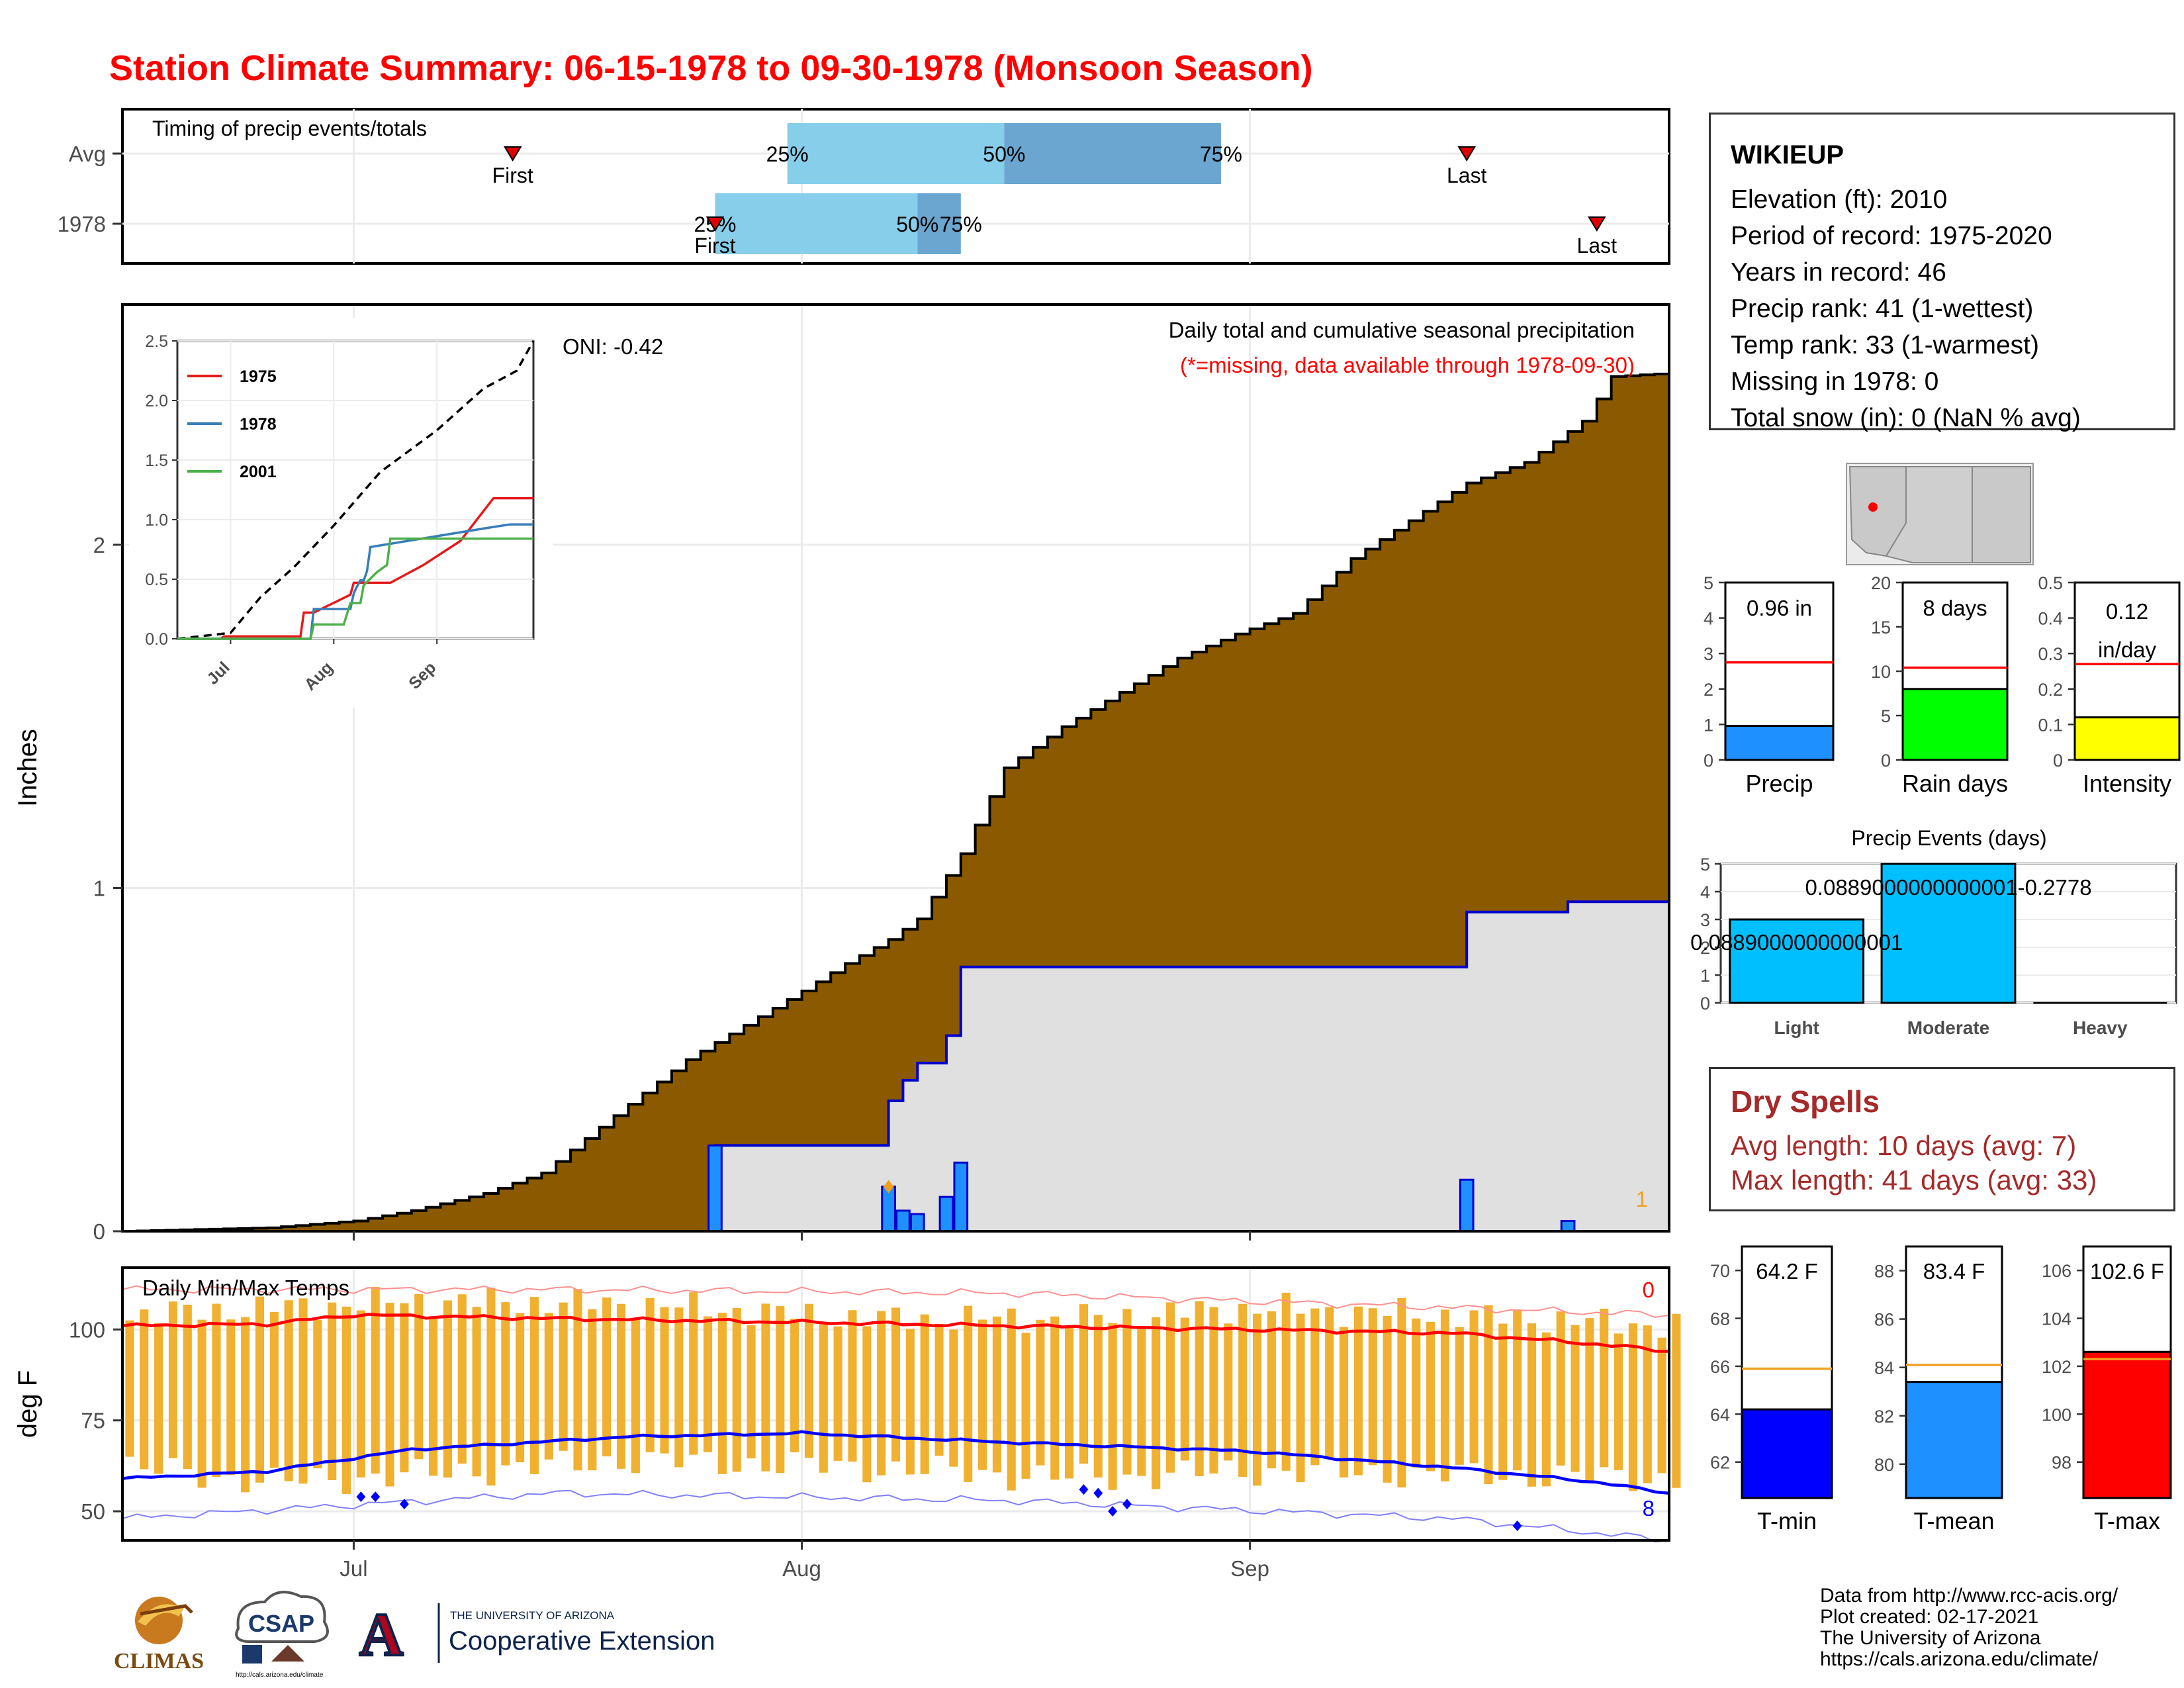 The image size is (2184, 1688). What do you see at coordinates (156, 460) in the screenshot?
I see `inset-y-tick-label: 1.5` at bounding box center [156, 460].